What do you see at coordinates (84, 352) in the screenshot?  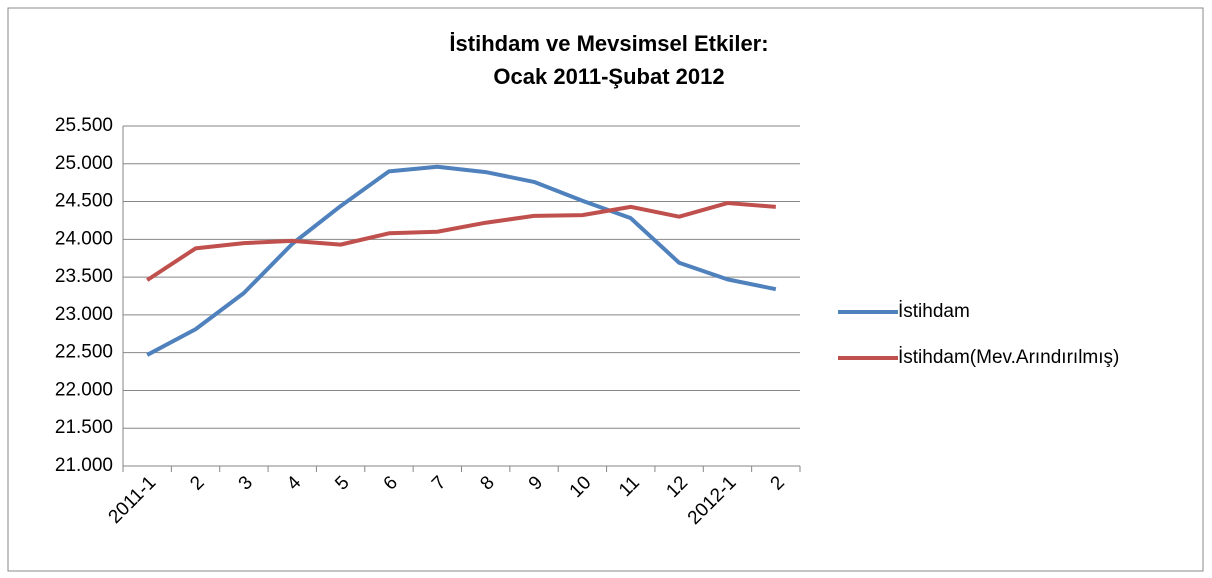 I see `y-tick-label: 22.500` at bounding box center [84, 352].